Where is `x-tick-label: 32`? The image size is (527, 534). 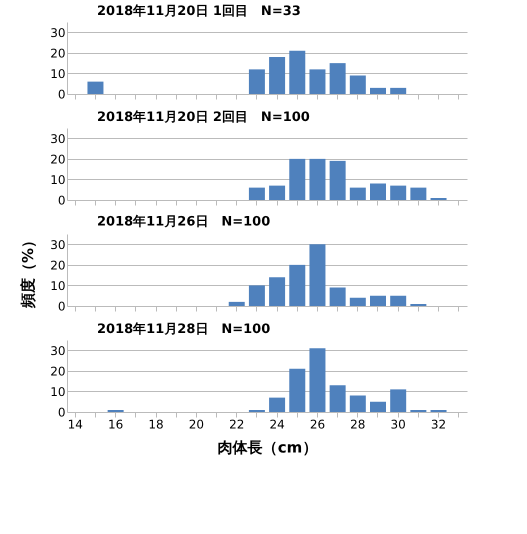
x-tick-label: 32 is located at coordinates (438, 425).